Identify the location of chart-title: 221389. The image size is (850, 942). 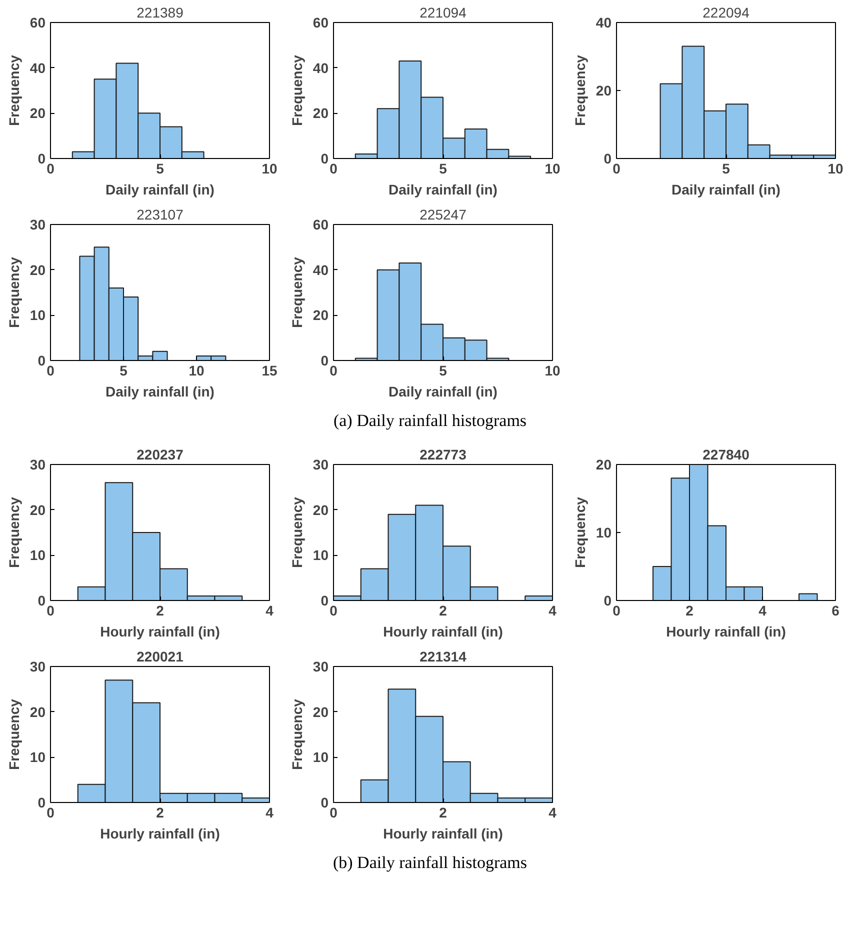
(160, 12).